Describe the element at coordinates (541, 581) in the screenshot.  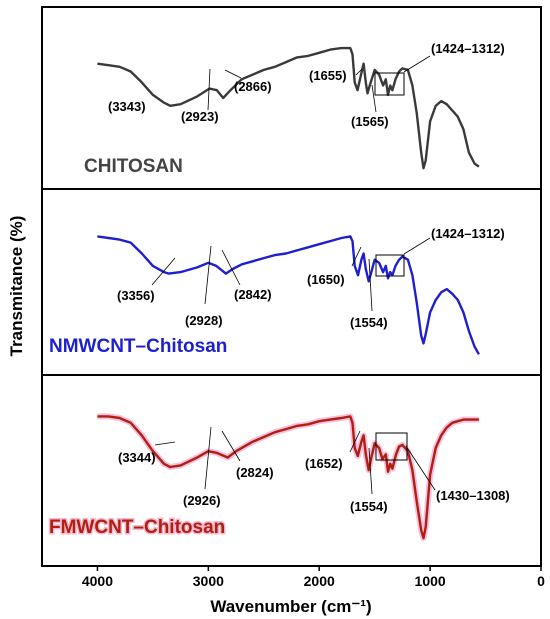
I see `x-tick-label: 0` at that location.